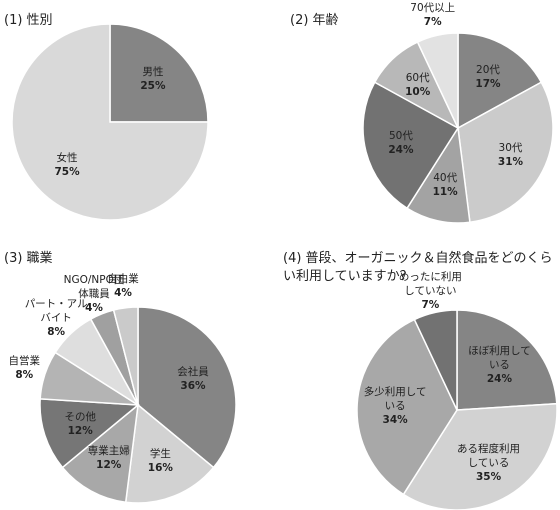 Image resolution: width=560 pixels, height=510 pixels. I want to click on slice-label: 70代以上 7%, so click(433, 15).